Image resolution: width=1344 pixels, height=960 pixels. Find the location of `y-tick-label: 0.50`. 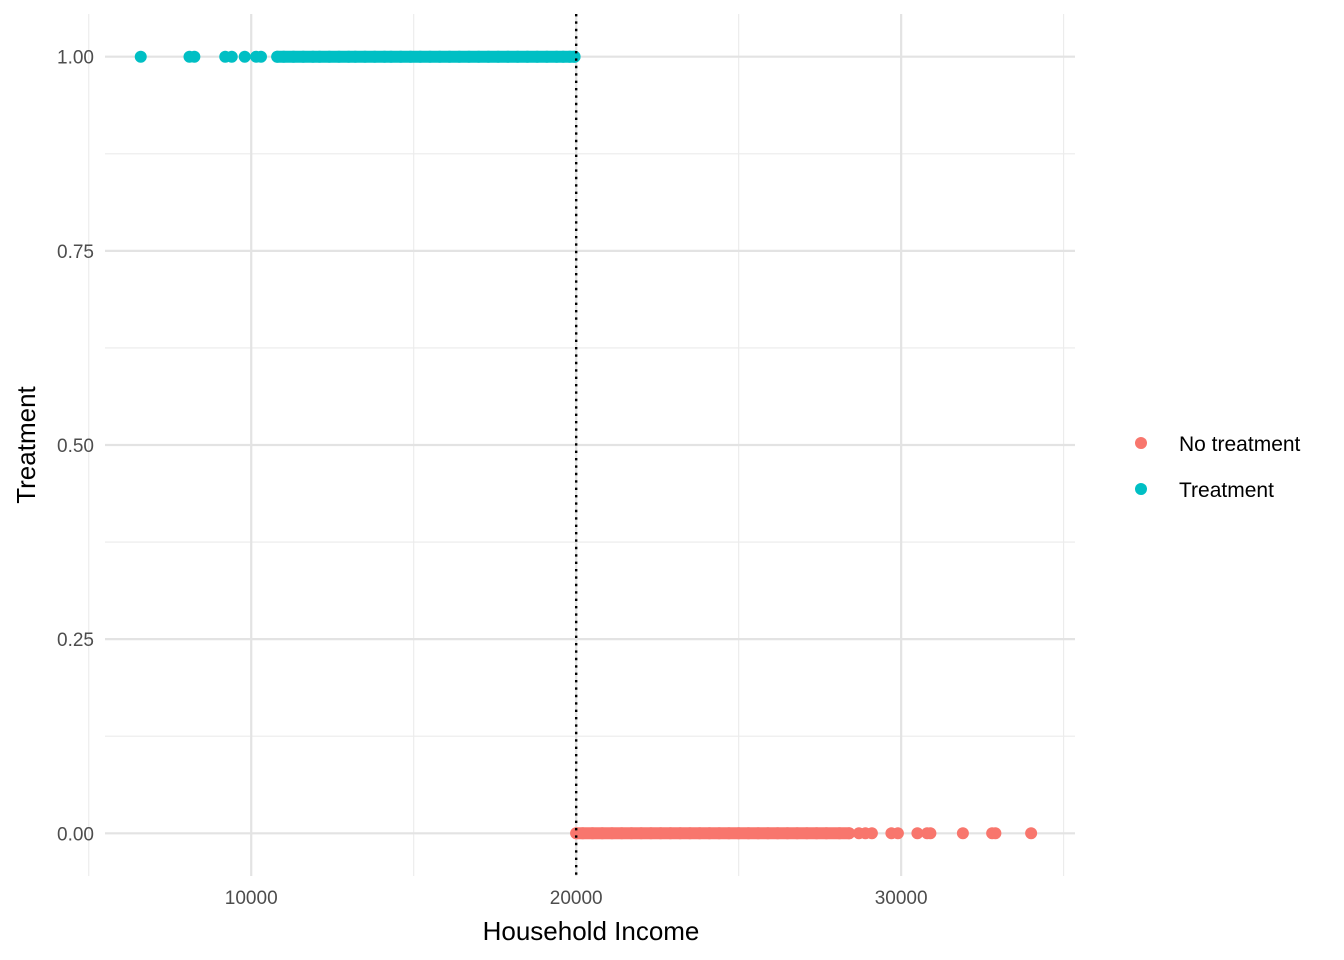

y-tick-label: 0.50 is located at coordinates (75, 446).